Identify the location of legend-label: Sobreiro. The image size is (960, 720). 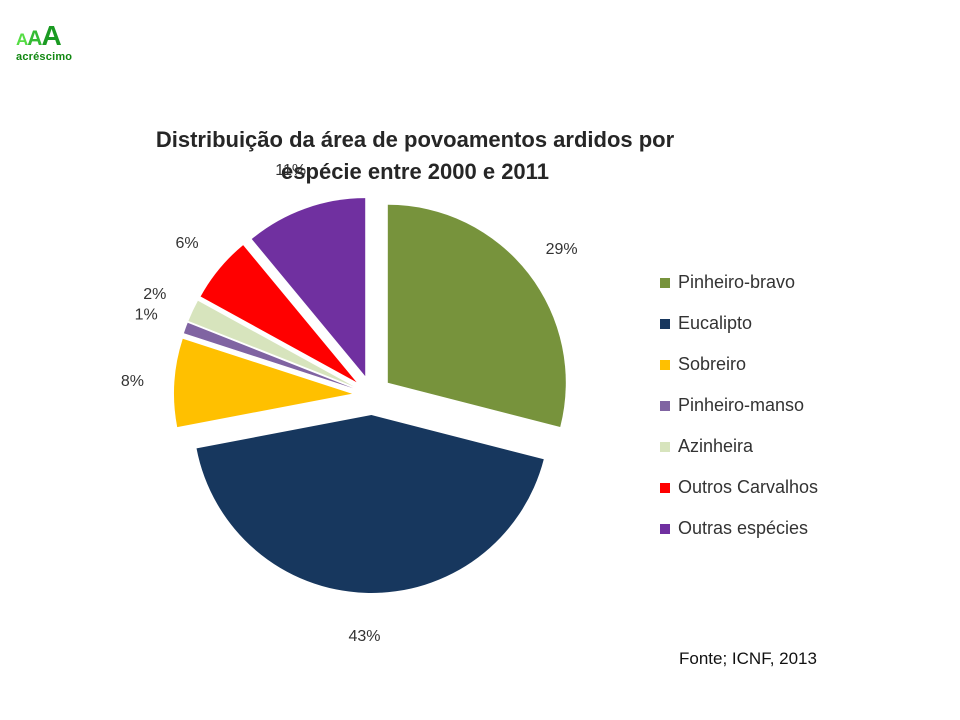
(712, 364).